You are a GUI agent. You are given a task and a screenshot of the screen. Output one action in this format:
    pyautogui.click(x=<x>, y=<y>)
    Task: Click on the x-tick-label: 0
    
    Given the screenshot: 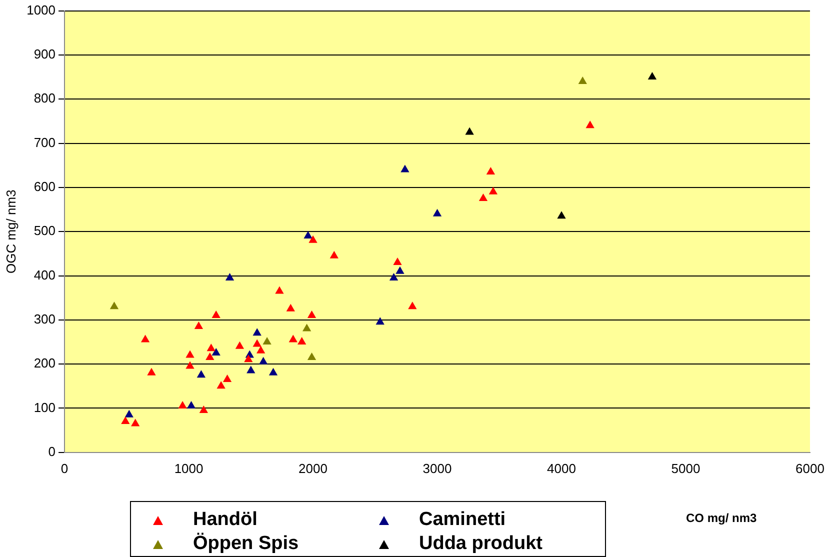 What is the action you would take?
    pyautogui.click(x=64, y=468)
    